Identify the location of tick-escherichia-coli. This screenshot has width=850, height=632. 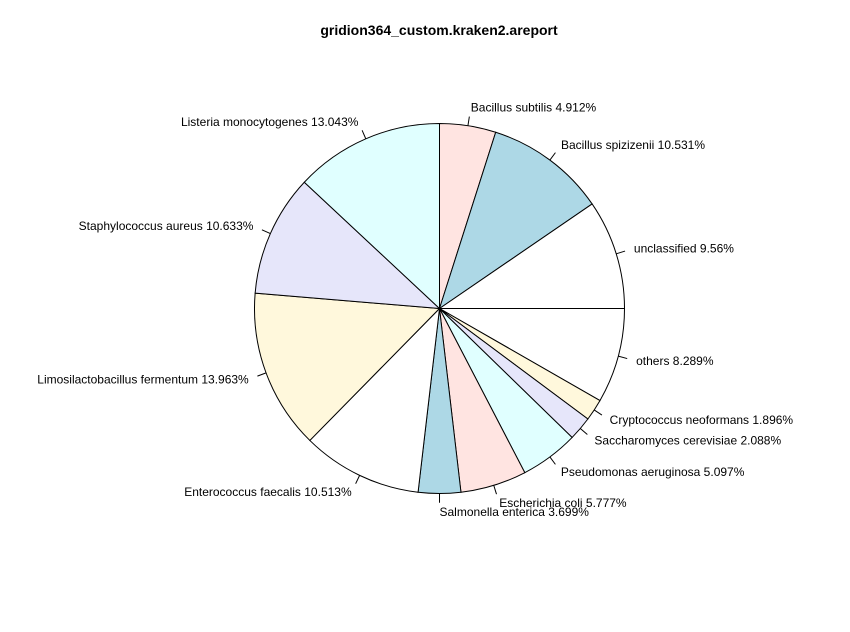
(495, 490).